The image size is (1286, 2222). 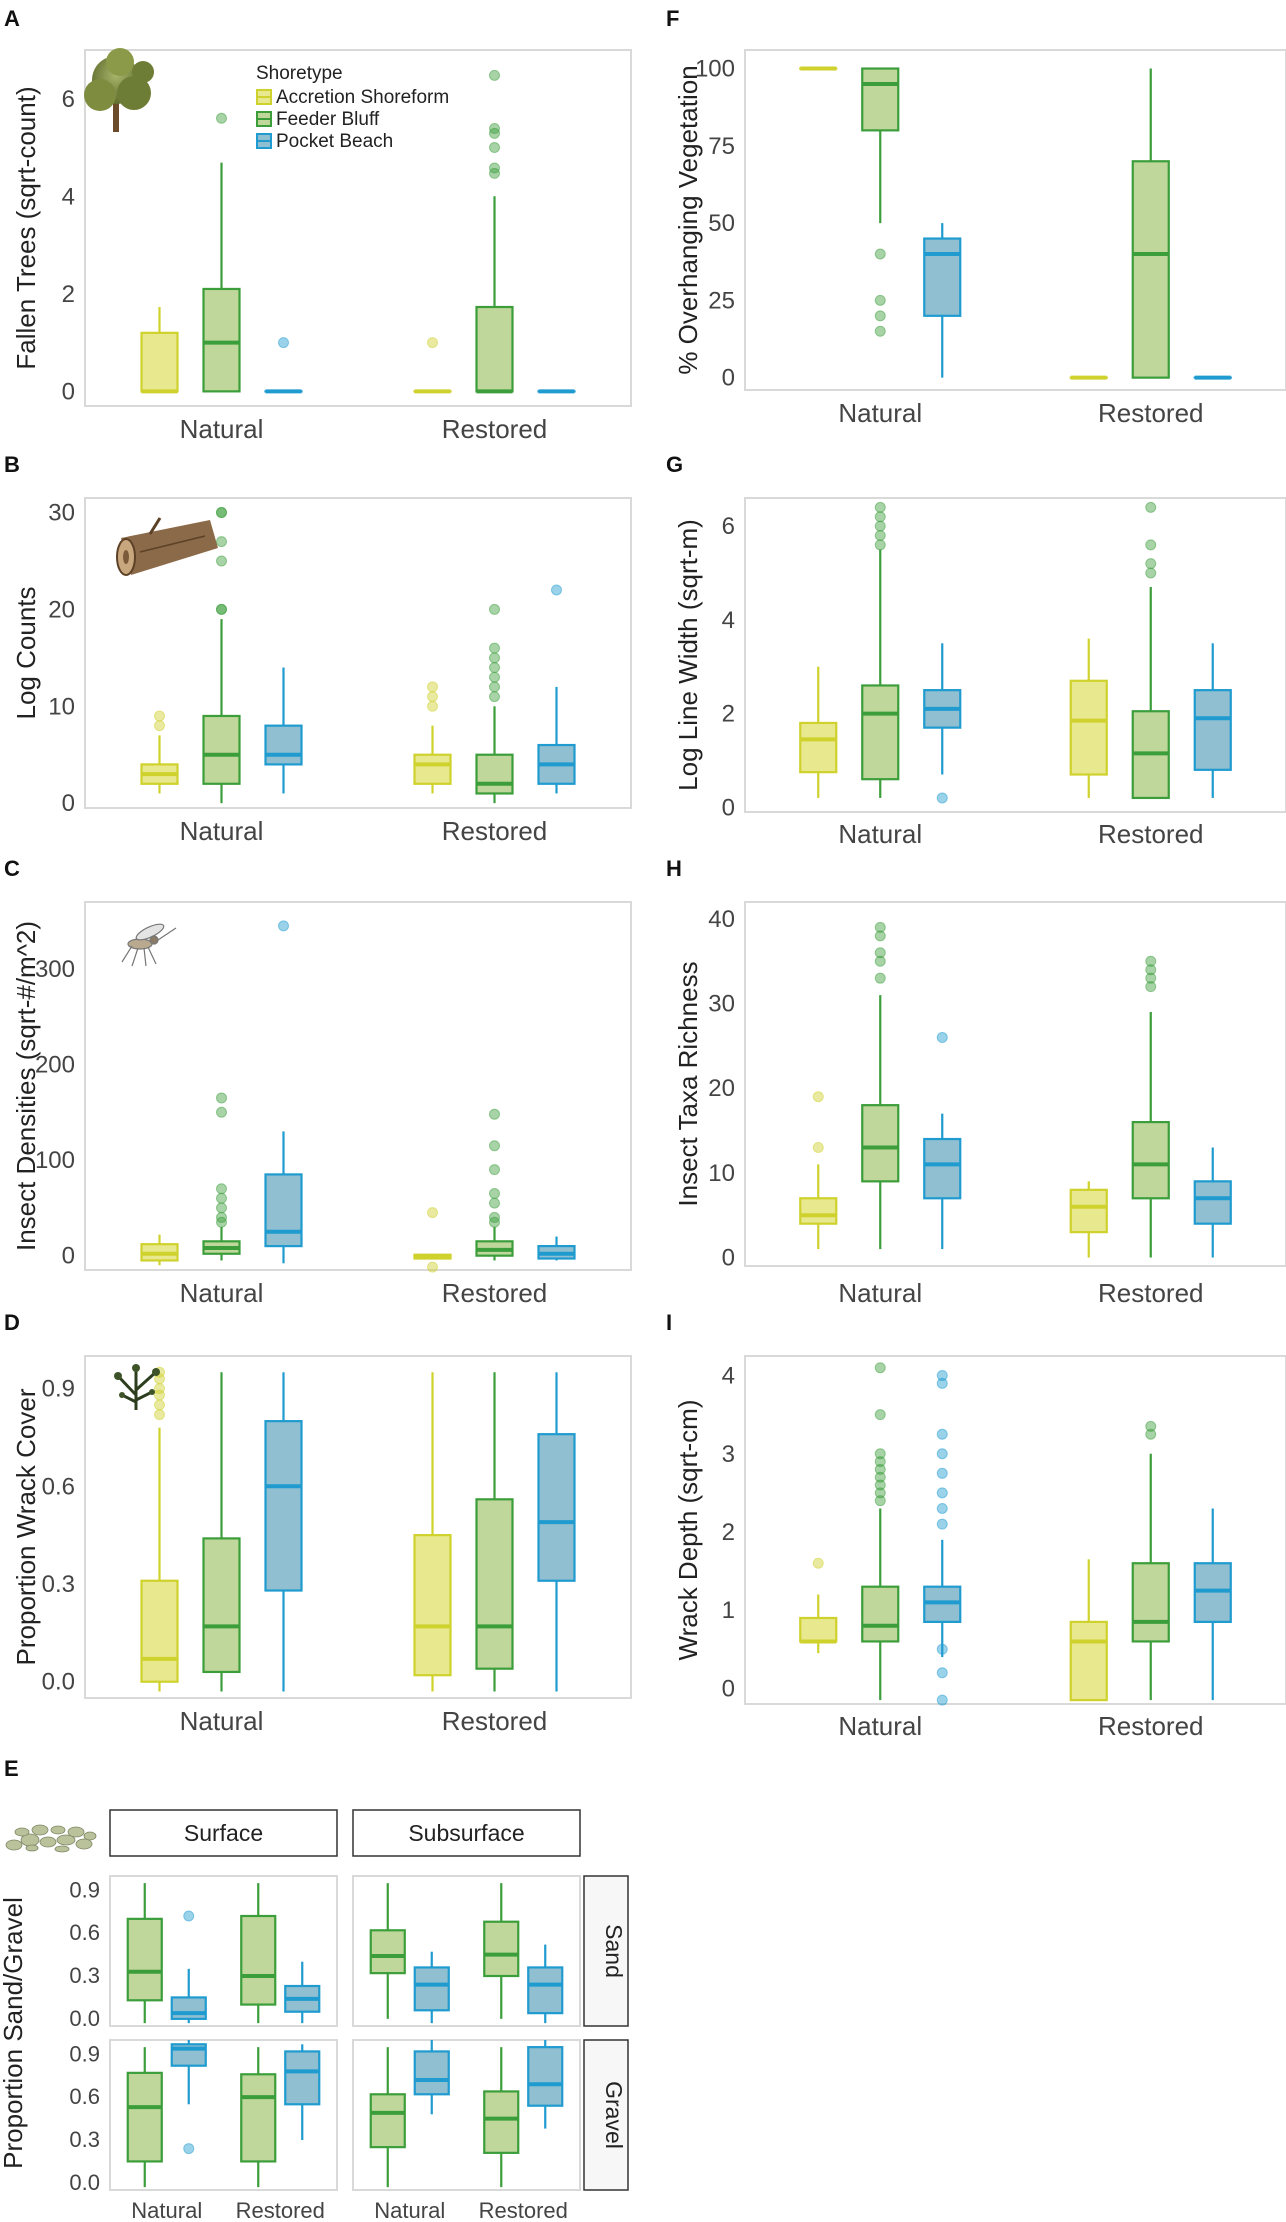 What do you see at coordinates (302, 2078) in the screenshot?
I see `panel-e-gravel-surface-pocket-beach-restored-box` at bounding box center [302, 2078].